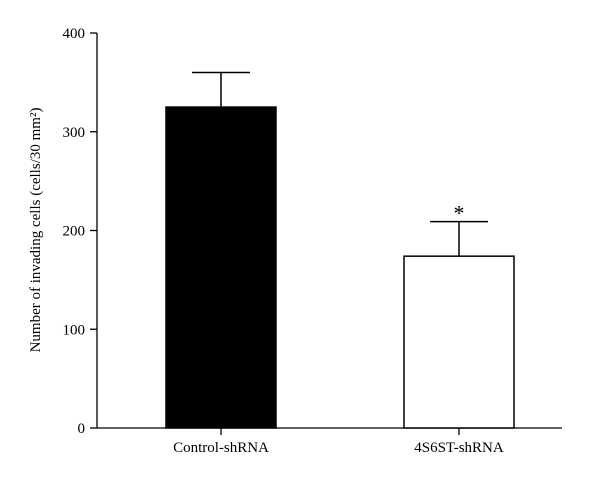  What do you see at coordinates (329, 441) in the screenshot?
I see `x-axis: Control-shRNA 4S6ST-shRNA` at bounding box center [329, 441].